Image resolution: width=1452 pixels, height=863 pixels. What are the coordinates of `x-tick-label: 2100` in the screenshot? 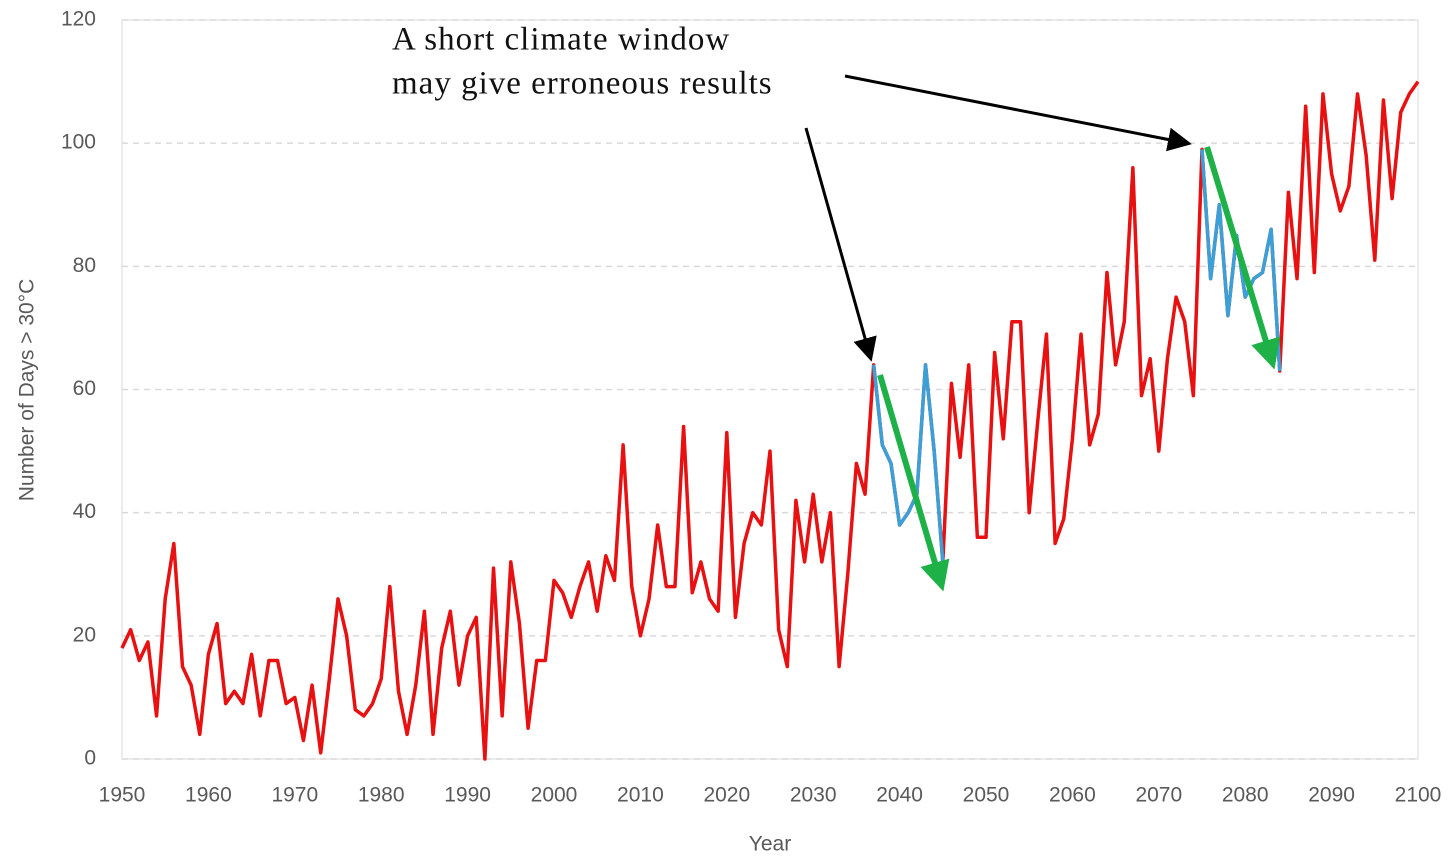 It's located at (1418, 795).